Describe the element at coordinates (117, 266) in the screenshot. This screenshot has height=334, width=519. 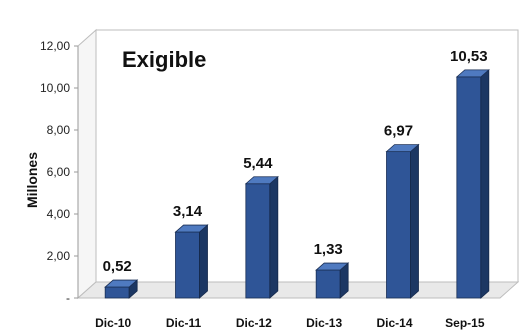
I see `data-label: 0,52` at that location.